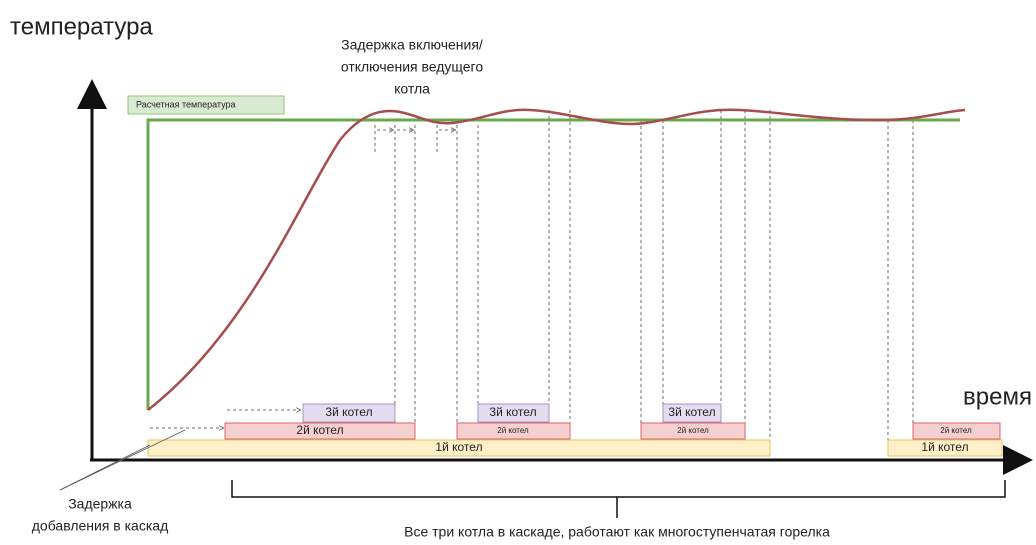 The height and width of the screenshot is (545, 1036). Describe the element at coordinates (105, 467) in the screenshot. I see `pointer` at that location.